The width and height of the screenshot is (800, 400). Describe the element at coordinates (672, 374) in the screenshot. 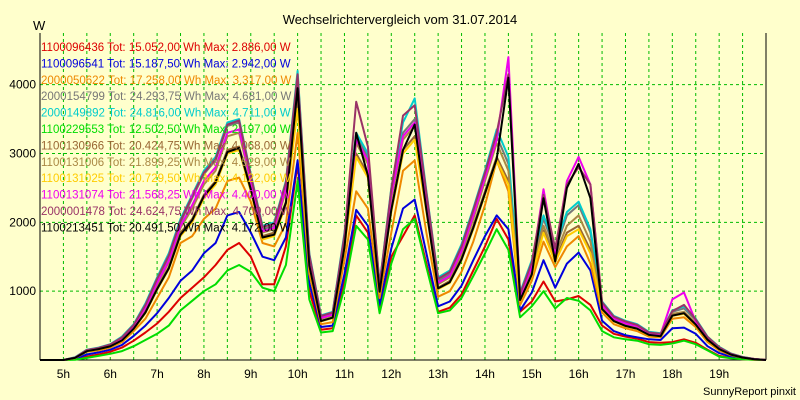

I see `x-tick-label: 18h` at that location.